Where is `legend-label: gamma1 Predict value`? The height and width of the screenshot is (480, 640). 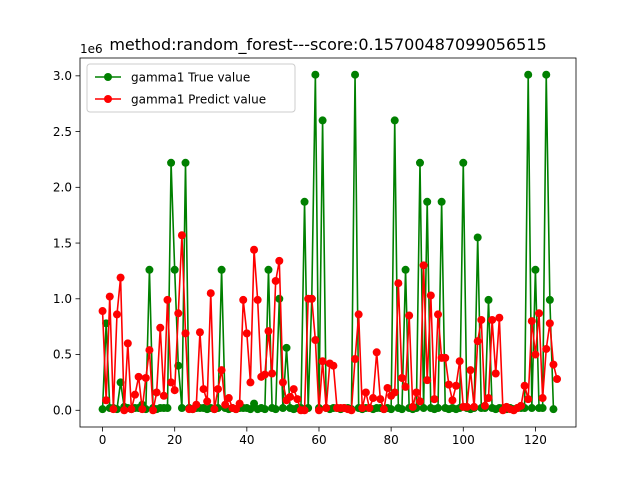 legend-label: gamma1 Predict value is located at coordinates (198, 99).